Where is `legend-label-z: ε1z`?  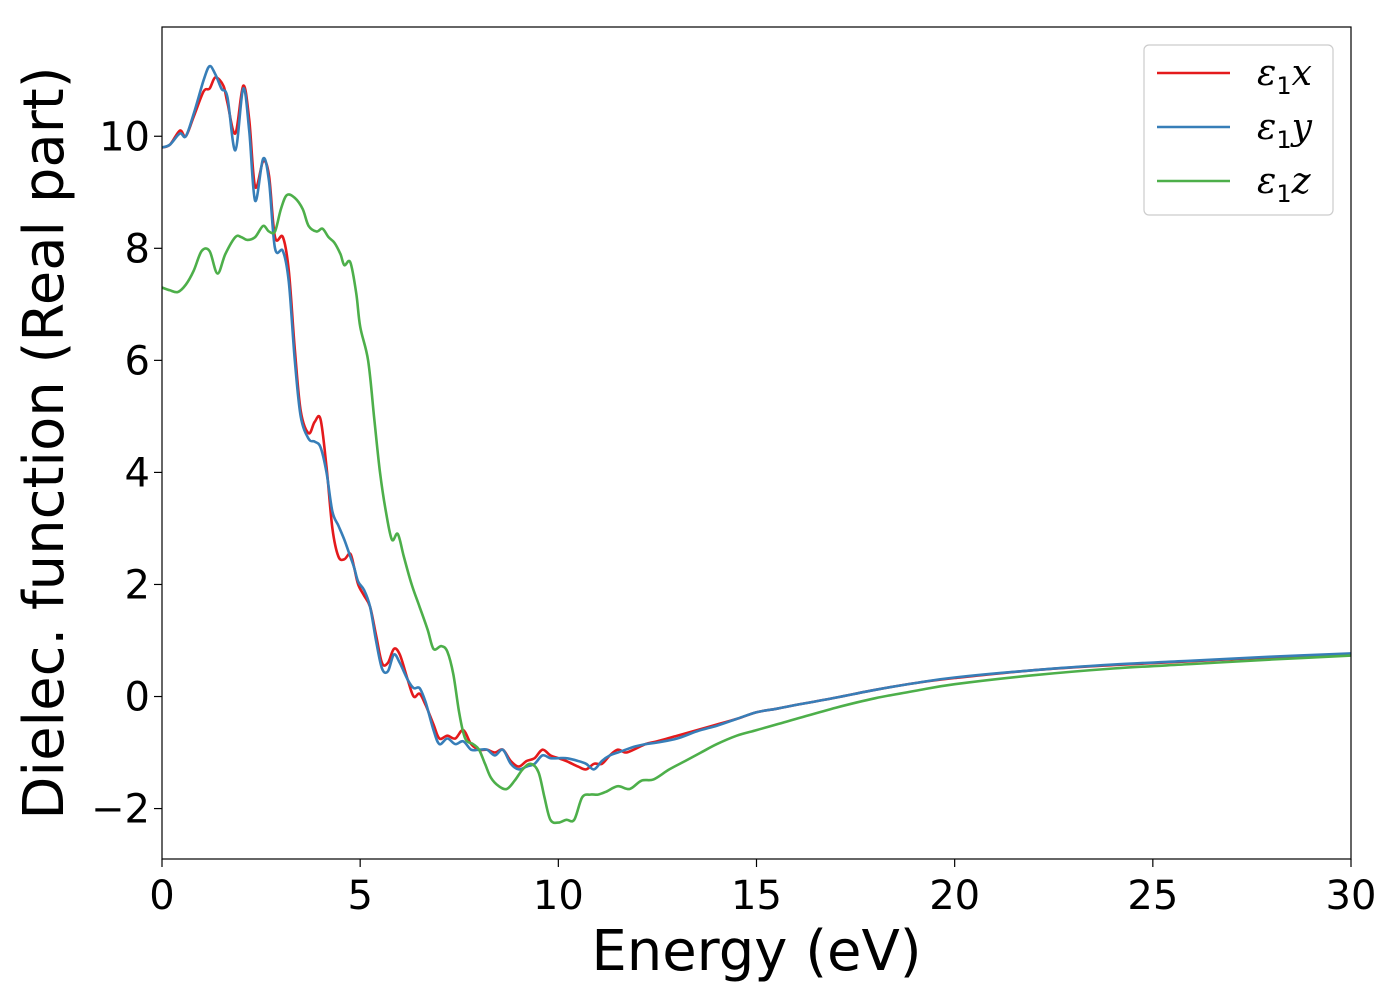 legend-label-z: ε1z is located at coordinates (1284, 184).